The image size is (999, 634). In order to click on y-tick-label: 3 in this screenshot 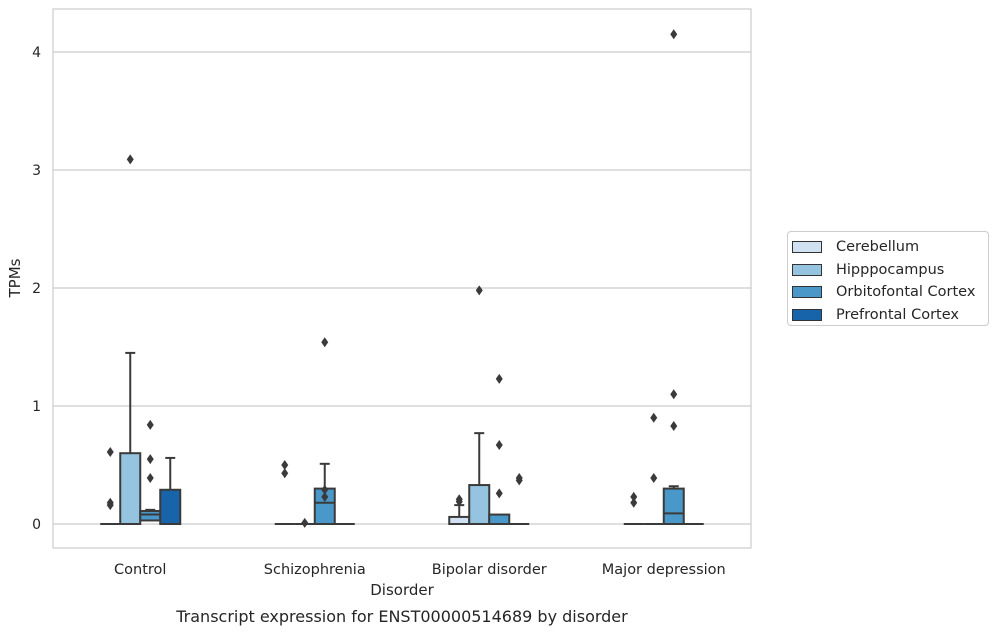, I will do `click(36, 171)`.